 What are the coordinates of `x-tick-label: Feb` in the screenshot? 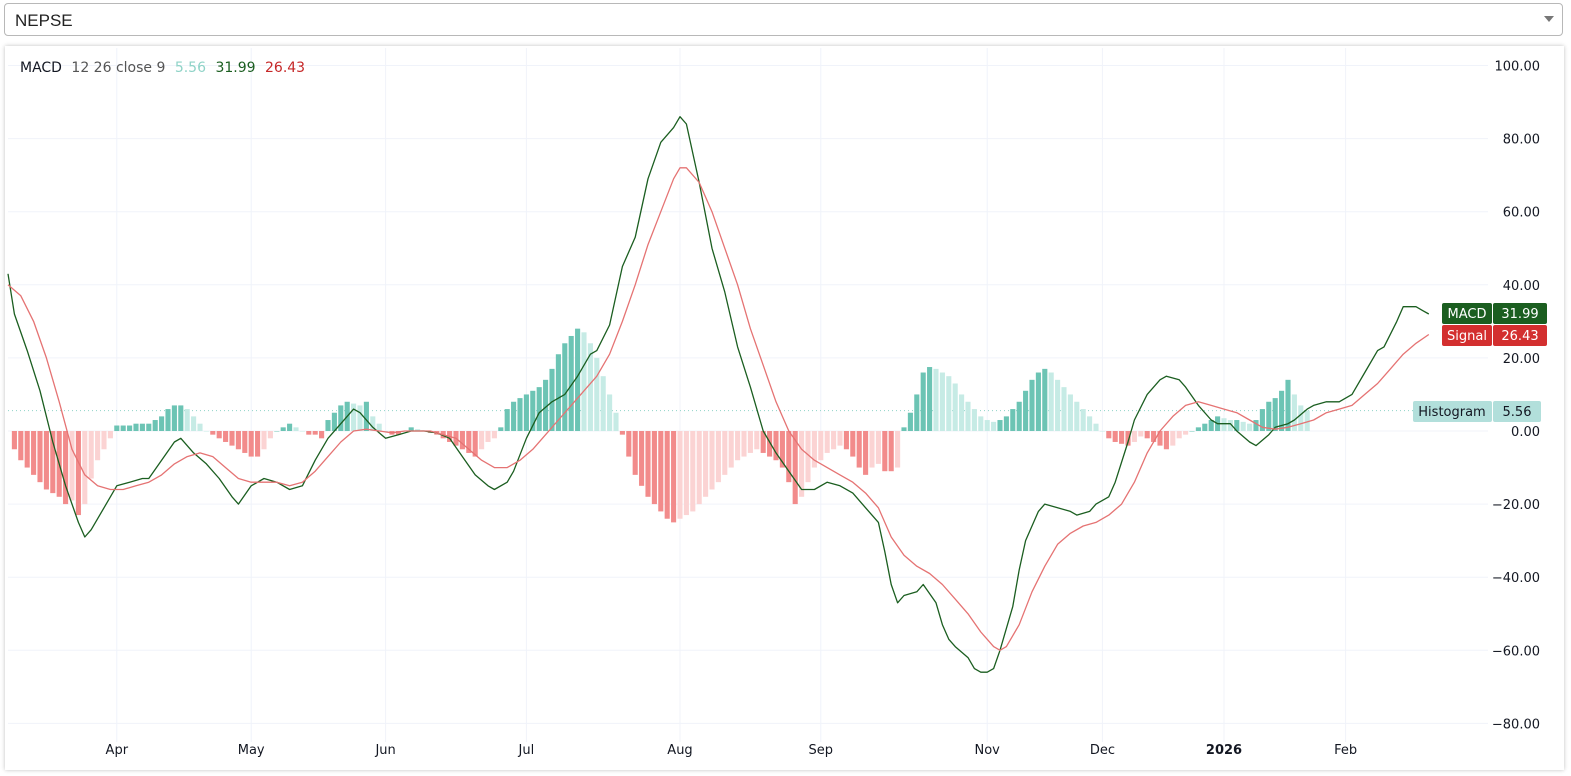 It's located at (1345, 750).